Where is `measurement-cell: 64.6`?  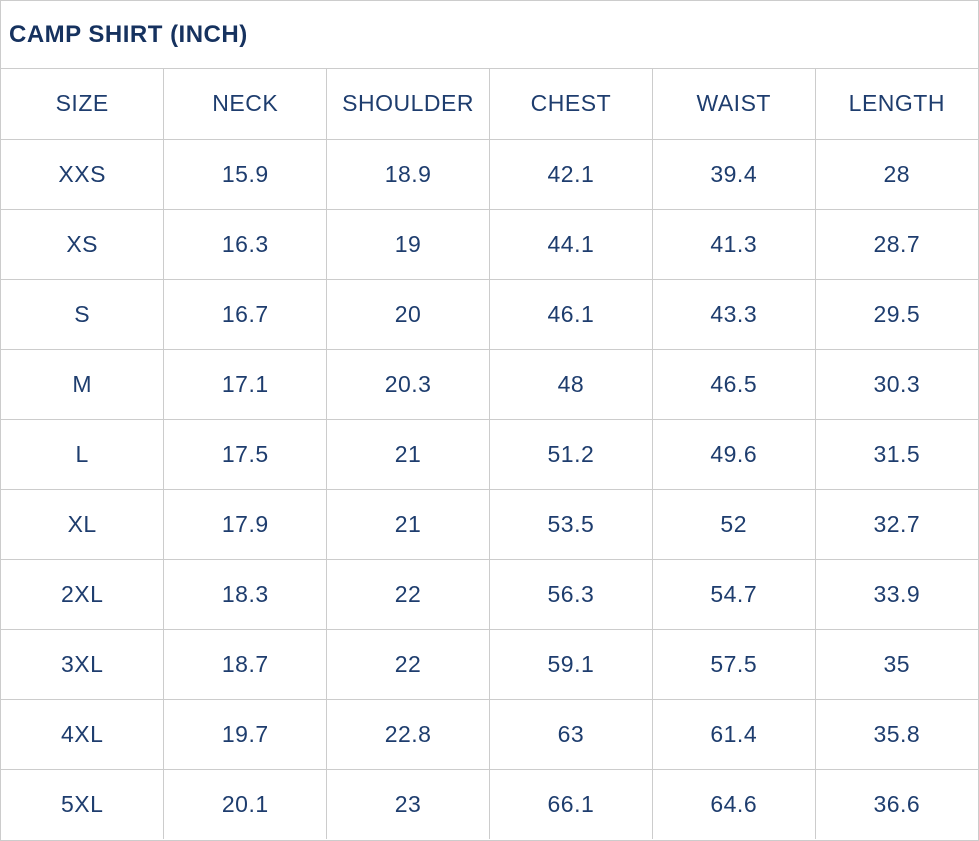 measurement-cell: 64.6 is located at coordinates (734, 804).